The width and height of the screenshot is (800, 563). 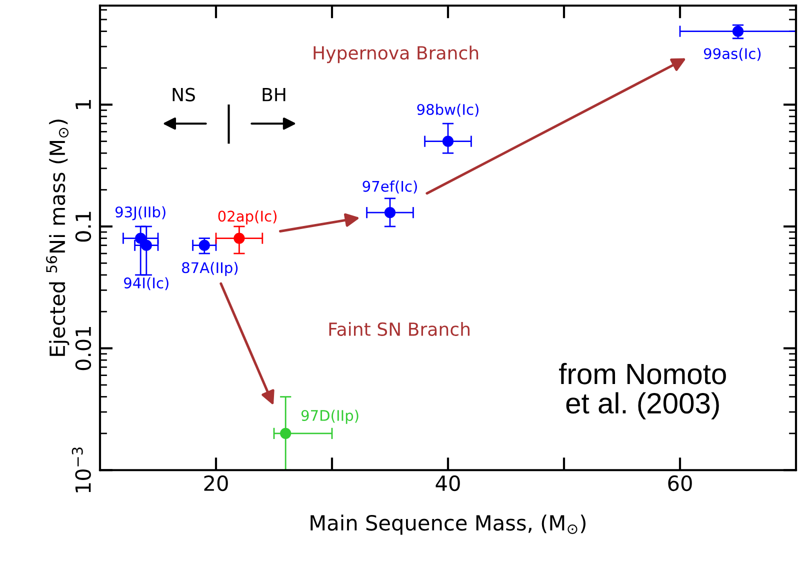 What do you see at coordinates (680, 483) in the screenshot?
I see `x-tick-label: 60` at bounding box center [680, 483].